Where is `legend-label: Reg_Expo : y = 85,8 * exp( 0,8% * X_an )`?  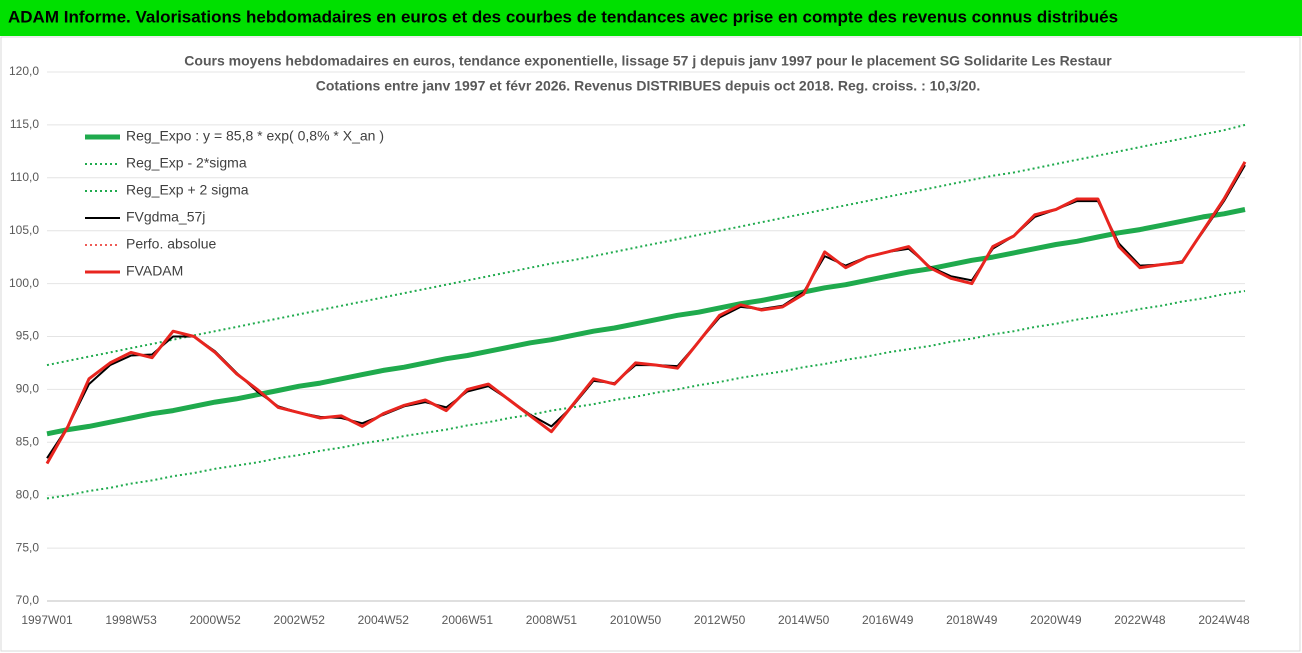
legend-label: Reg_Expo : y = 85,8 * exp( 0,8% * X_an ) is located at coordinates (255, 136).